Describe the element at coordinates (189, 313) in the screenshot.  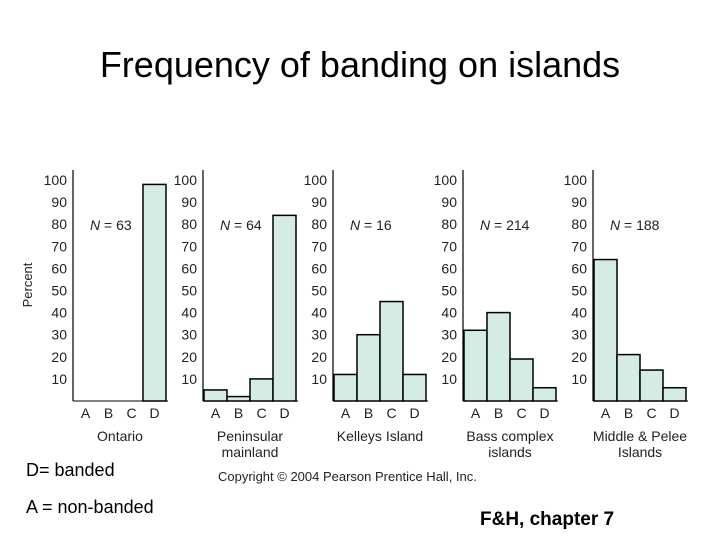
I see `panel-2-ytick-40: 40` at that location.